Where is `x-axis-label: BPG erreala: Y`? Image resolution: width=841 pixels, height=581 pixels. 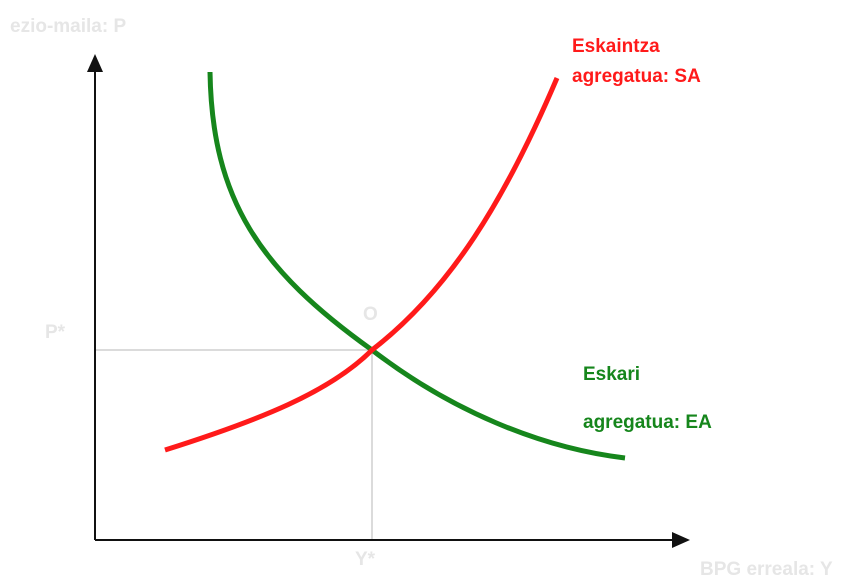
x-axis-label: BPG erreala: Y is located at coordinates (766, 569).